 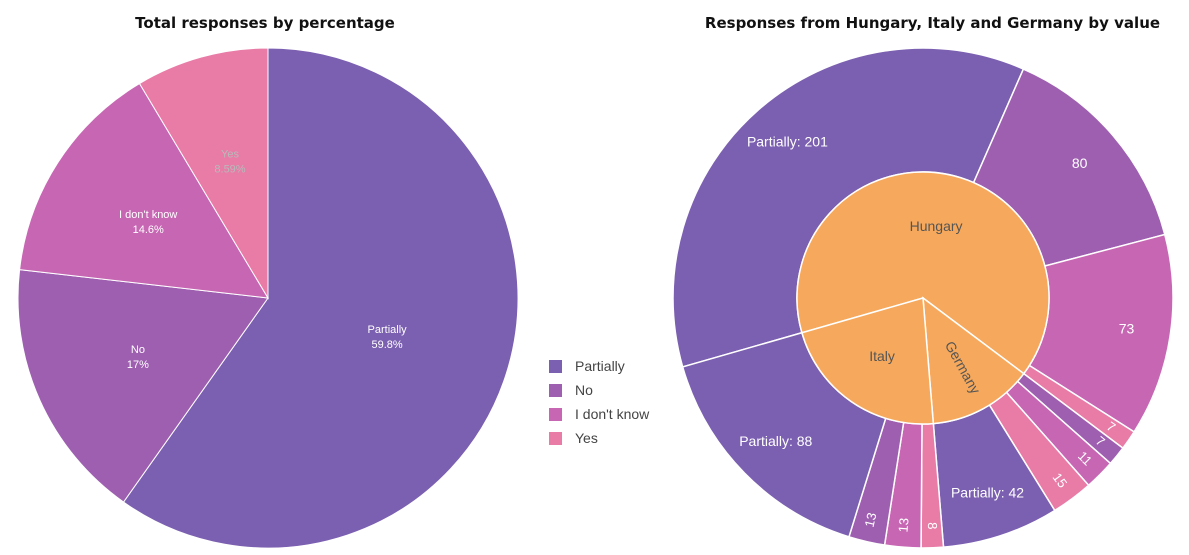 What do you see at coordinates (936, 226) in the screenshot?
I see `sunburst-country-label: Hungary` at bounding box center [936, 226].